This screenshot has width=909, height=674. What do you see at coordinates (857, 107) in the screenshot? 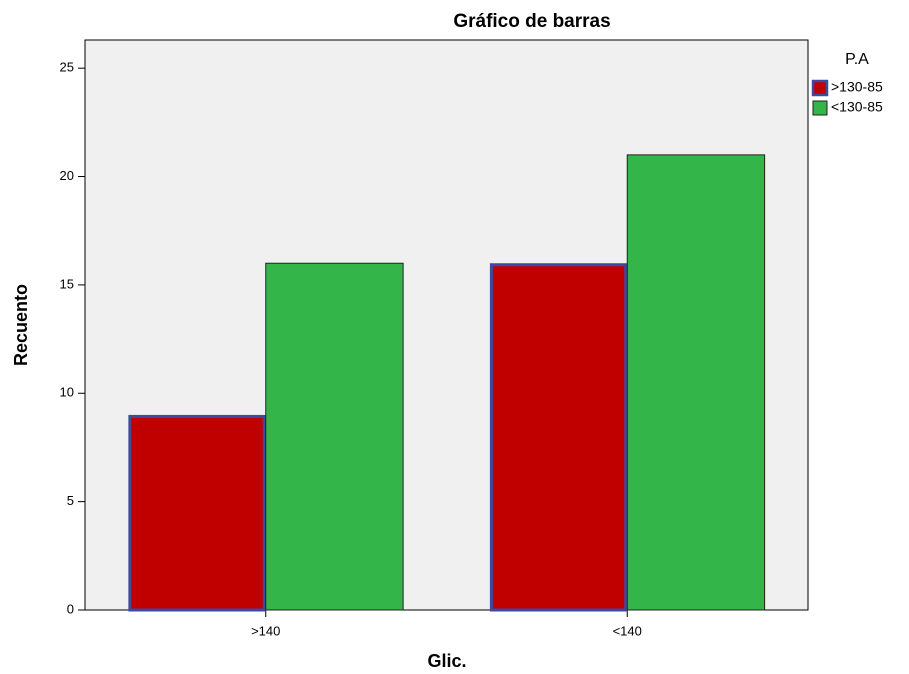
I see `legend-label: <130-85` at bounding box center [857, 107].